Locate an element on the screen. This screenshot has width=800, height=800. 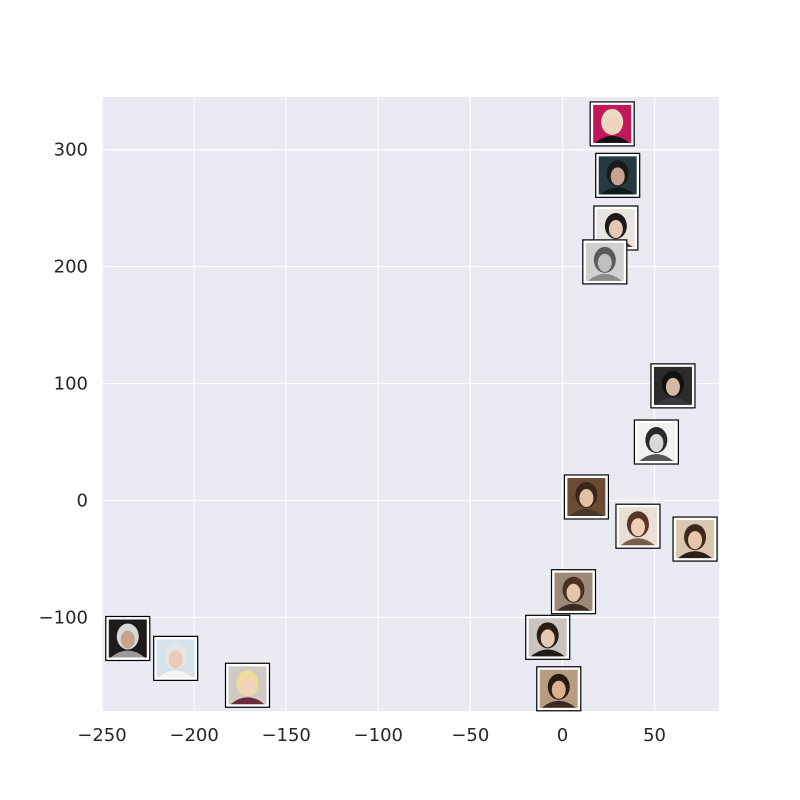
x-tick-label: 50 is located at coordinates (654, 735).